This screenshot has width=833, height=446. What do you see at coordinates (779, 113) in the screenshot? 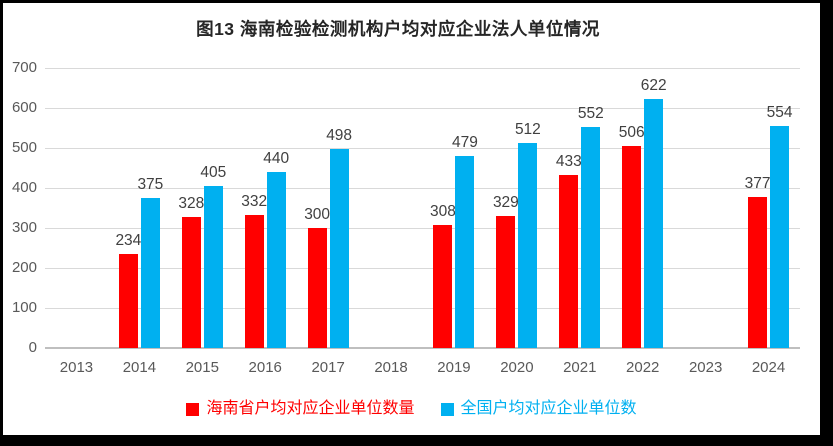
I see `bar-value-label: 554` at bounding box center [779, 113].